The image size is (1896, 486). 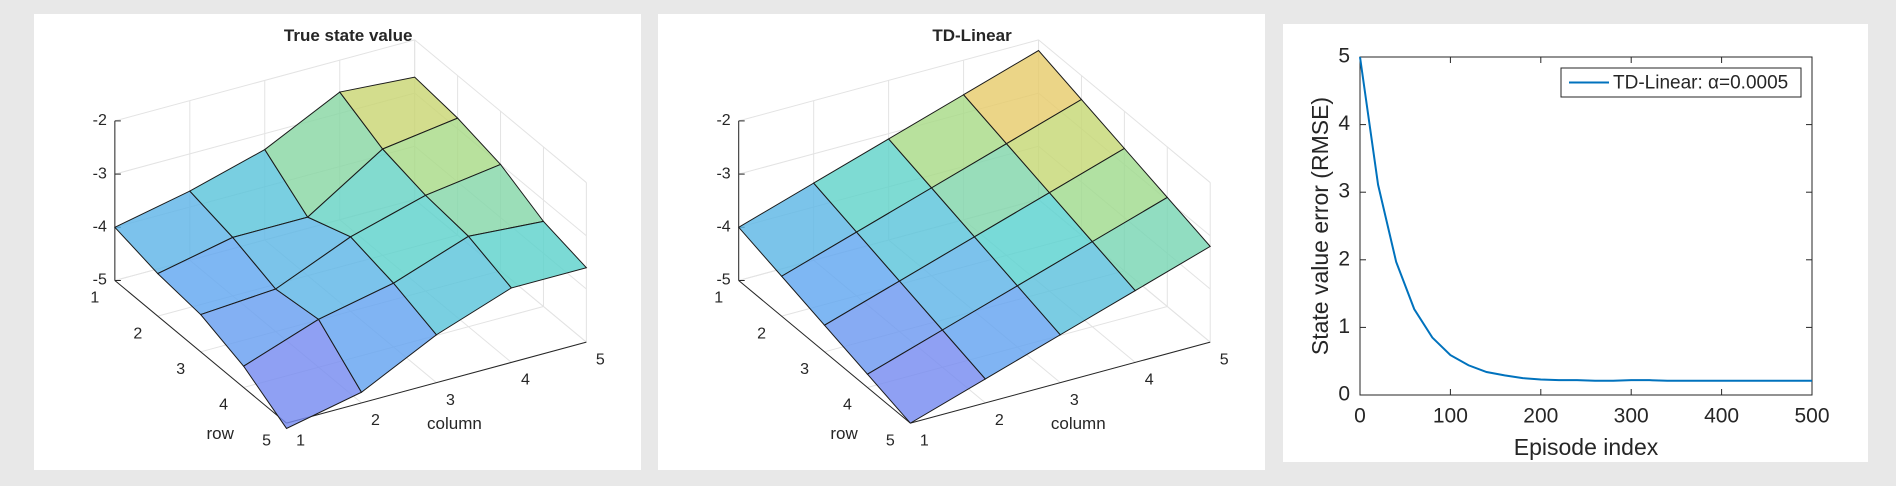 What do you see at coordinates (1344, 56) in the screenshot?
I see `y-tick-label: 5` at bounding box center [1344, 56].